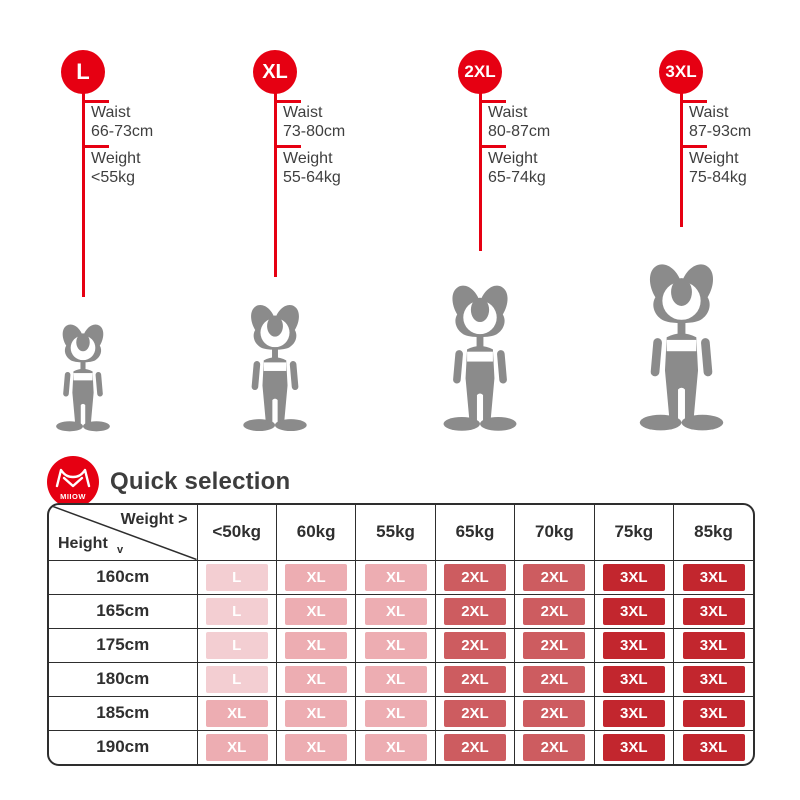 This screenshot has width=800, height=800. What do you see at coordinates (91, 227) in the screenshot?
I see `size-column-L: L Waist 66-73cm Weight <55kg` at bounding box center [91, 227].